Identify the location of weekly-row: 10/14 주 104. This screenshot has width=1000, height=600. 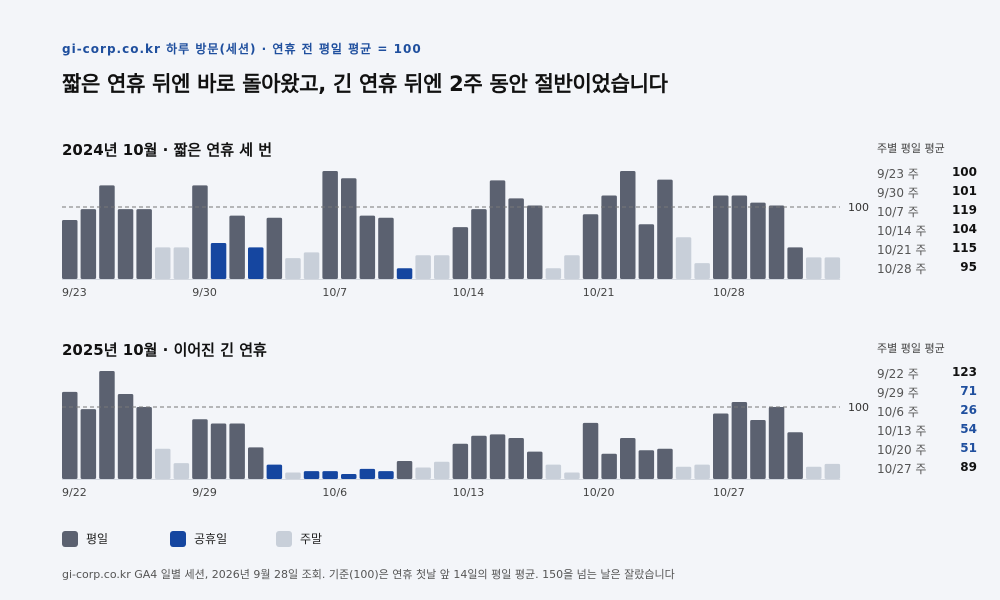
(927, 231).